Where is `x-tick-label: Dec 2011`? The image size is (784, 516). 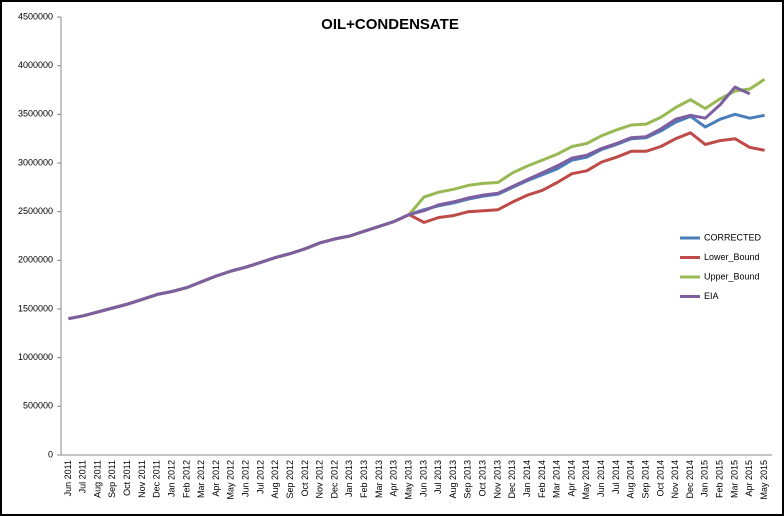
x-tick-label: Dec 2011 is located at coordinates (157, 479).